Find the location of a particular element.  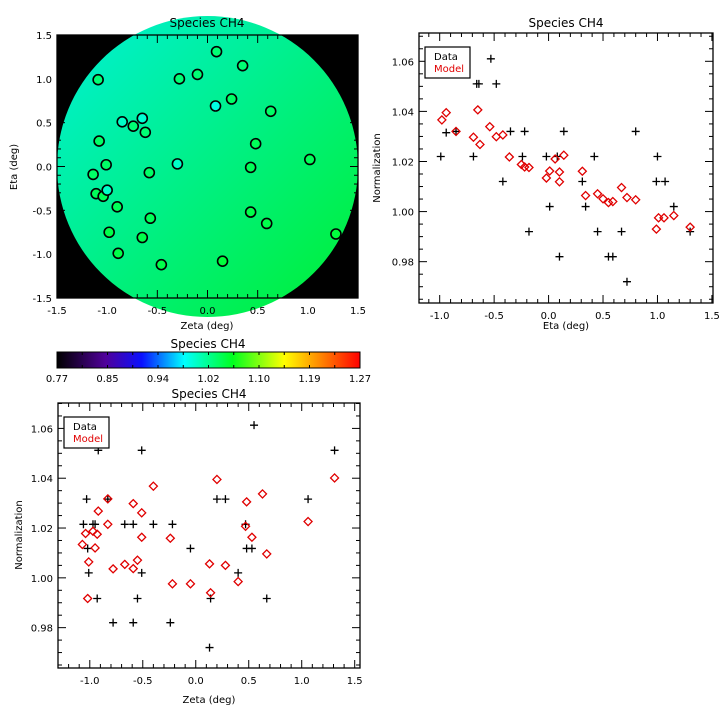

legend-box is located at coordinates (86, 432).